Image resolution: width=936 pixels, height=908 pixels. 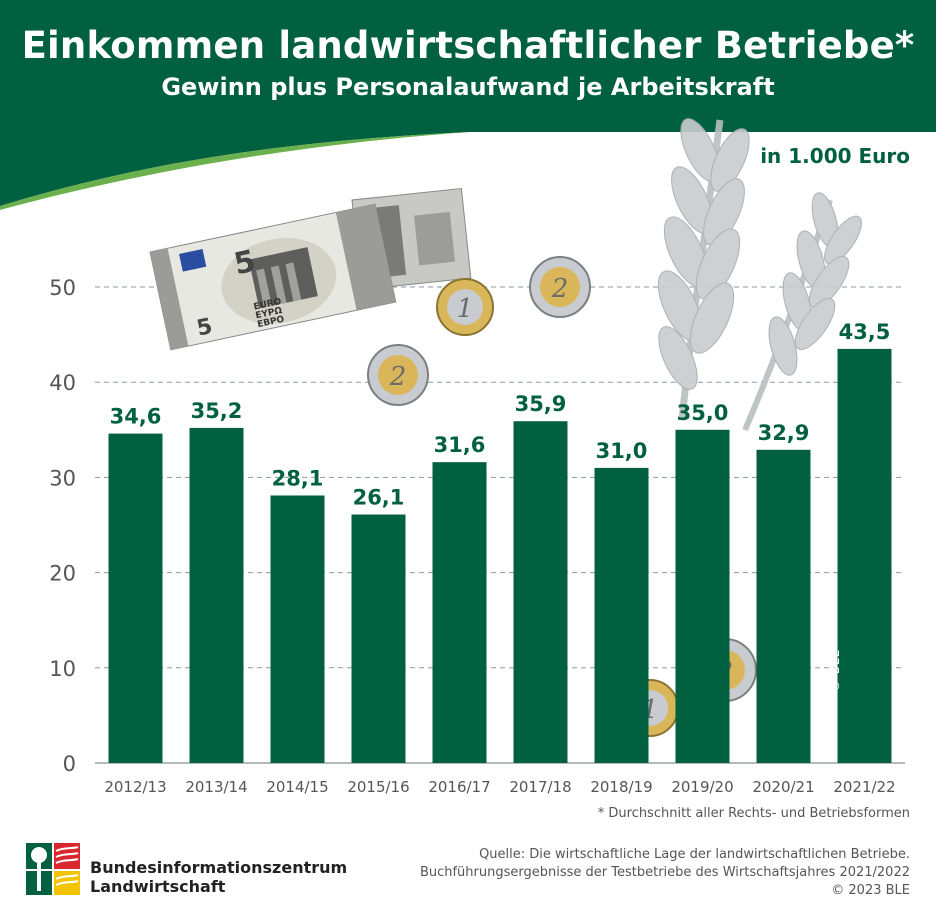 I want to click on ble-logo-icon, so click(x=53, y=869).